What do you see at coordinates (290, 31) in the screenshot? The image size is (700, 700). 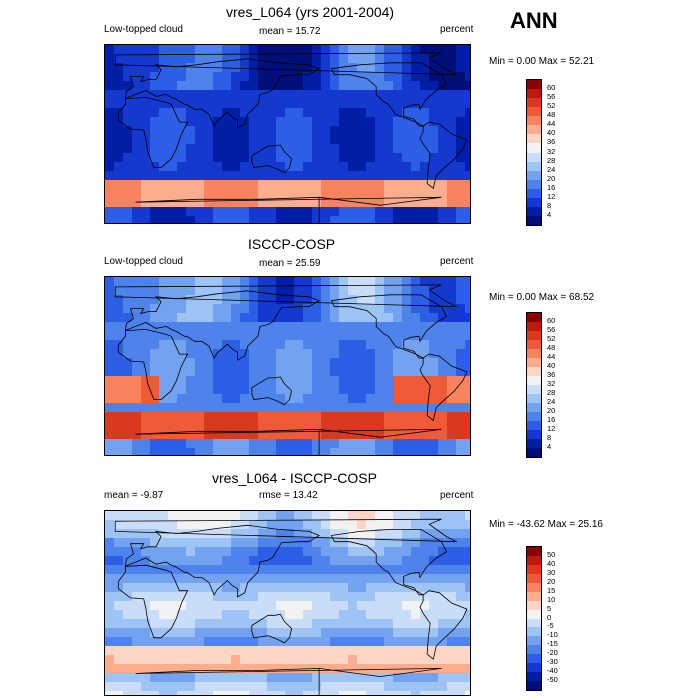 I see `panel-1-mean: mean = 15.72` at bounding box center [290, 31].